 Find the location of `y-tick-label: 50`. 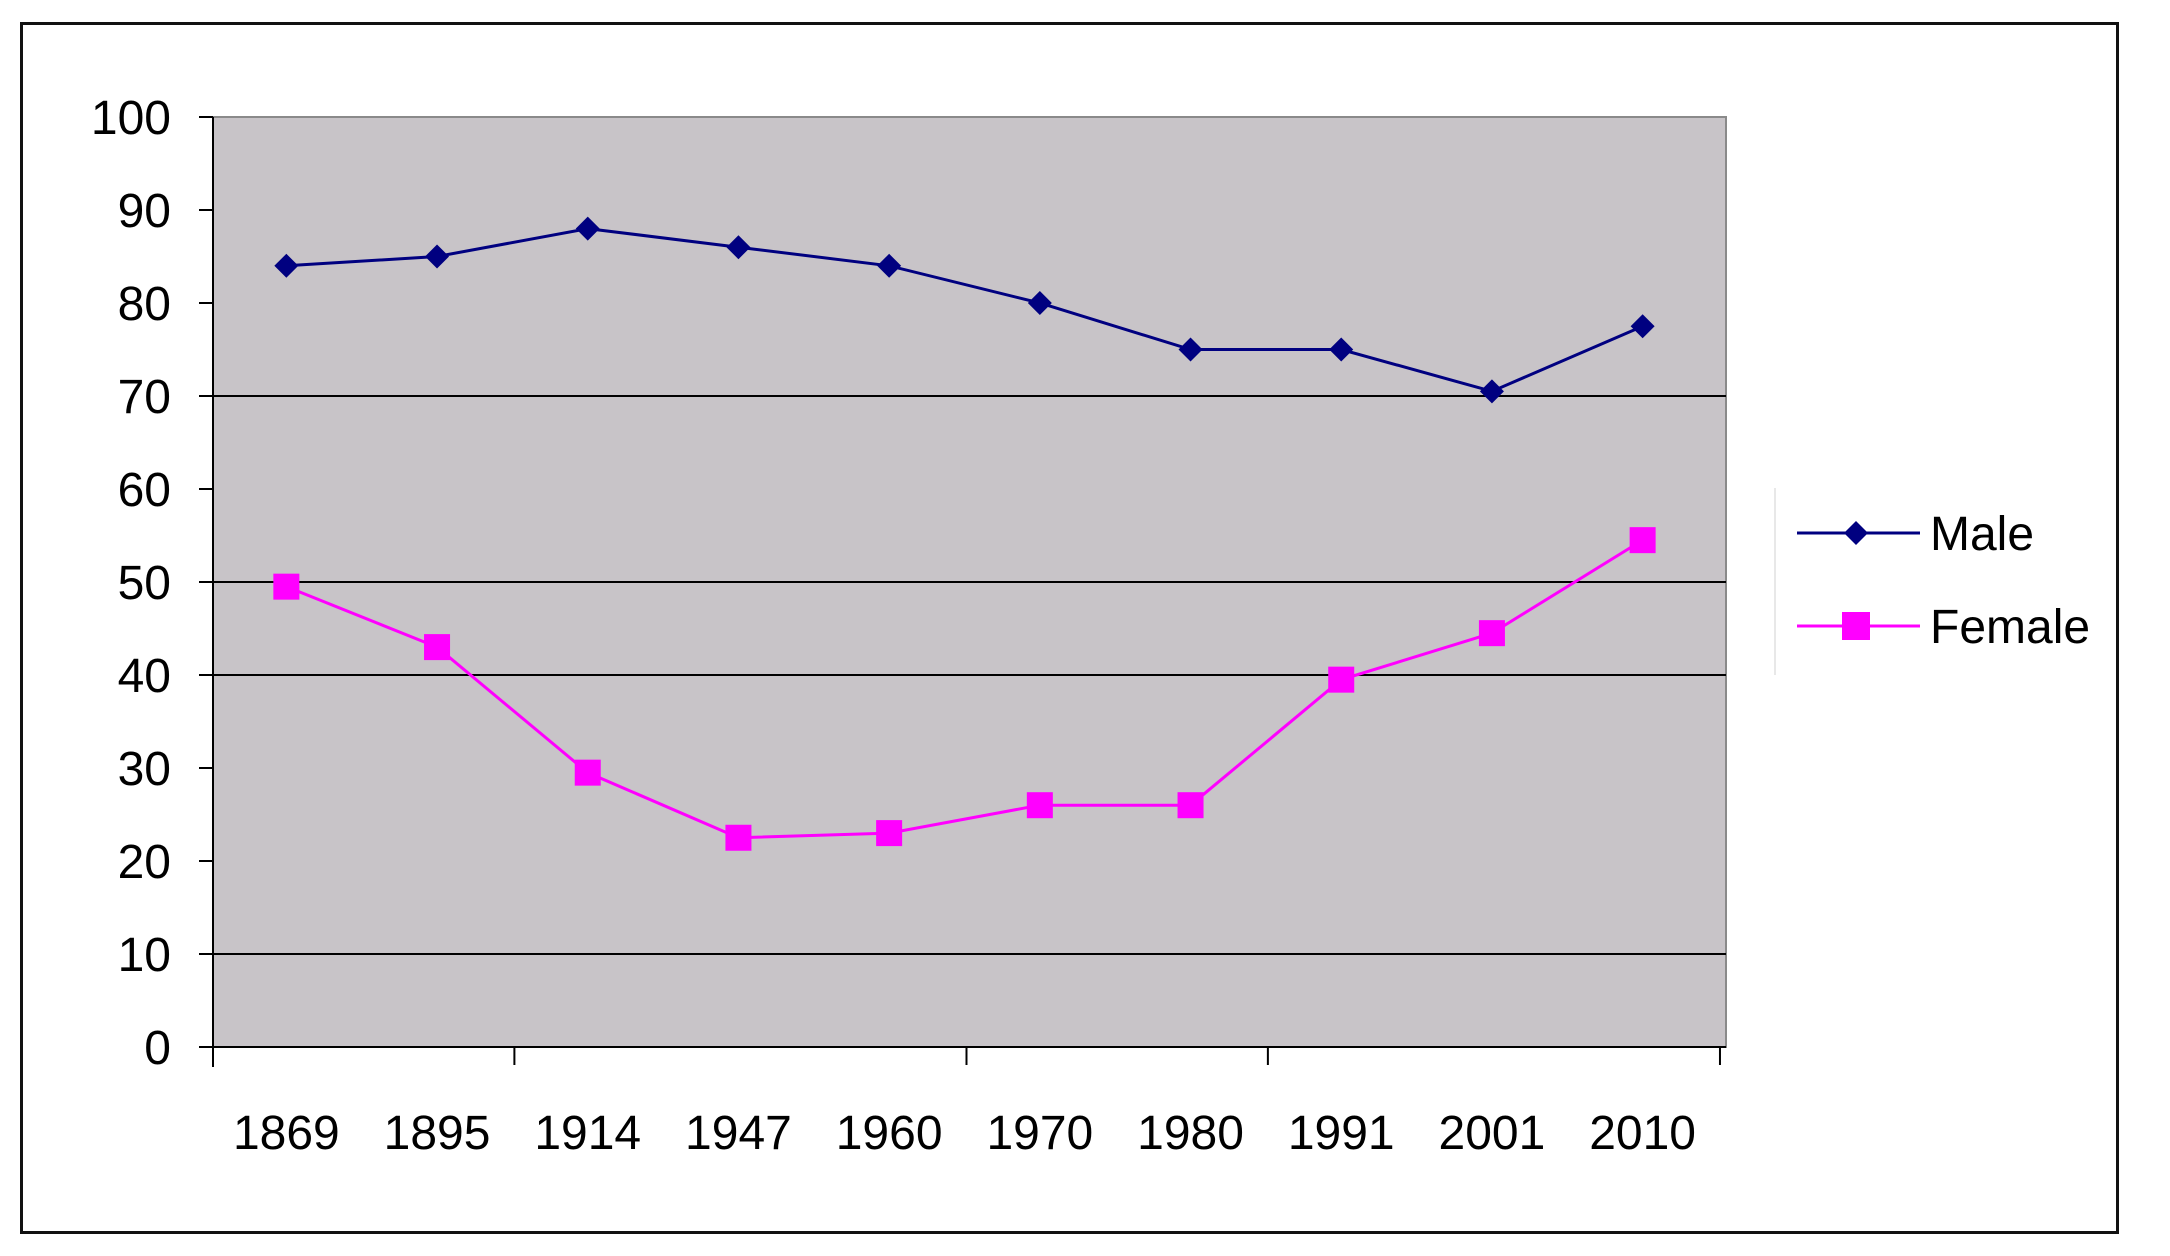

y-tick-label: 50 is located at coordinates (144, 583).